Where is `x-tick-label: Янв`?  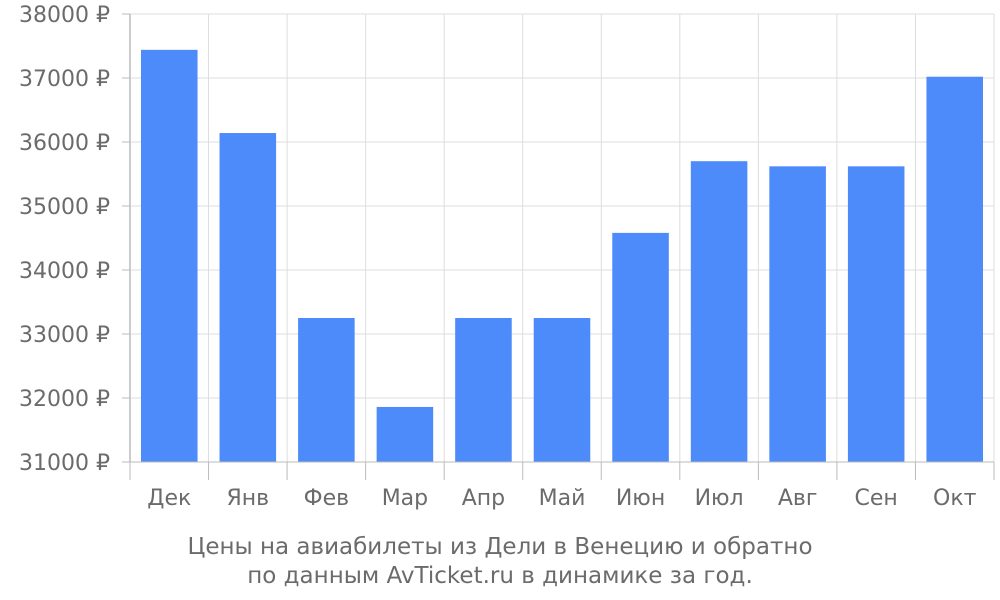
x-tick-label: Янв is located at coordinates (247, 498).